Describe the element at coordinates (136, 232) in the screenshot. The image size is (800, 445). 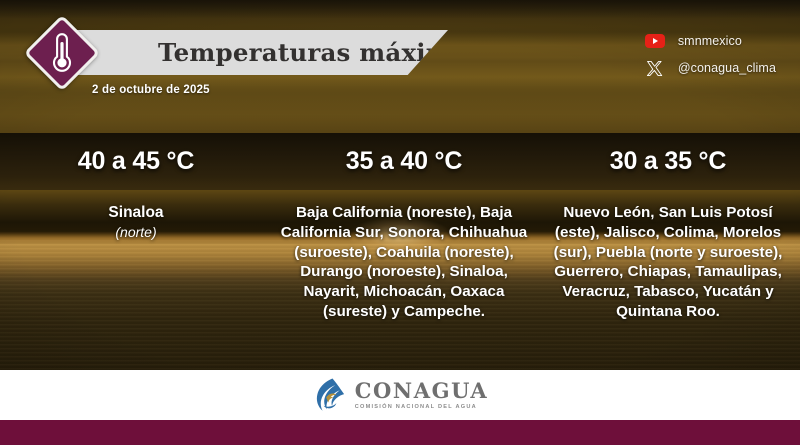
I see `state-note-1: (norte)` at that location.